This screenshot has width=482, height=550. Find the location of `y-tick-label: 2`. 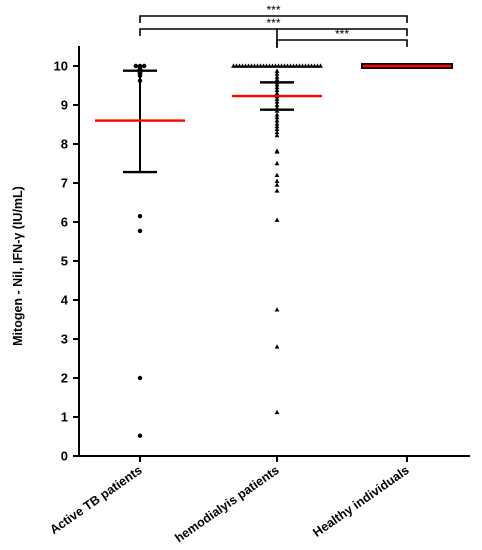

y-tick-label: 2 is located at coordinates (64, 378).